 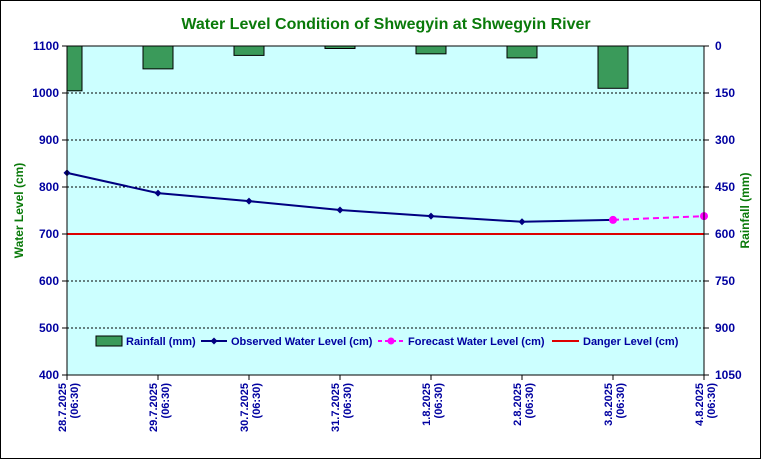 I want to click on right-tick-label: 300, so click(x=725, y=140).